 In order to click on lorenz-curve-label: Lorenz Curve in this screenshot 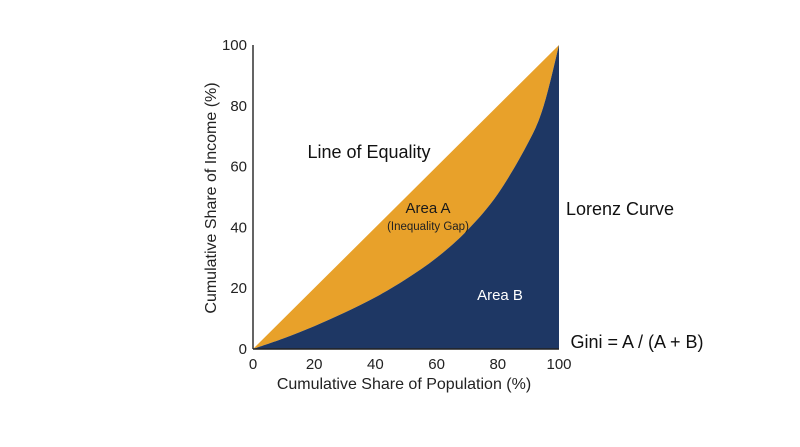, I will do `click(620, 209)`.